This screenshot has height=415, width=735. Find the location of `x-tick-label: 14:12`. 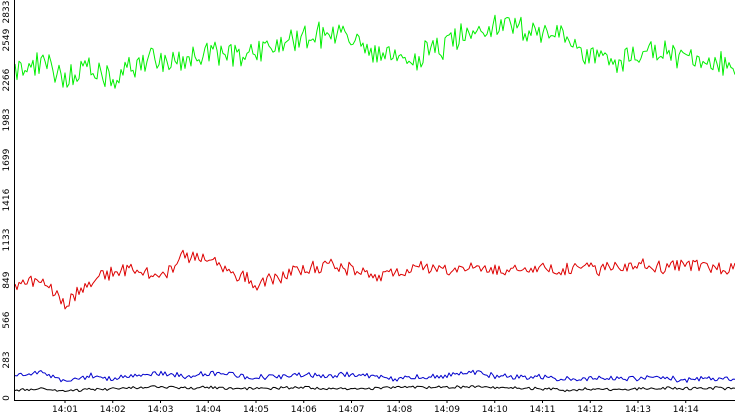

x-tick-label: 14:12 is located at coordinates (590, 410).